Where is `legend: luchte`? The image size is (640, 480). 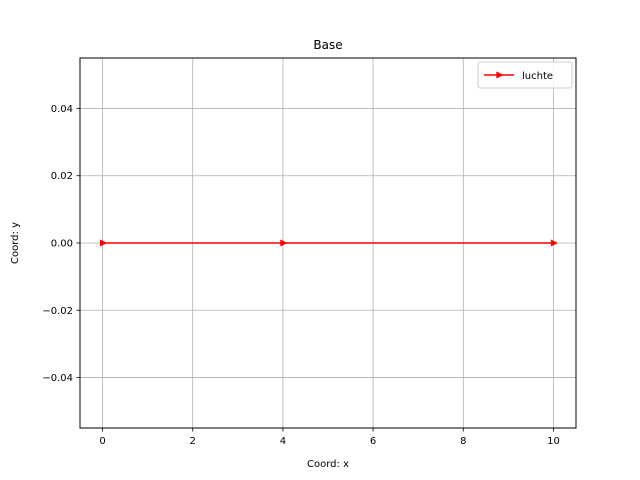
legend: luchte is located at coordinates (525, 75).